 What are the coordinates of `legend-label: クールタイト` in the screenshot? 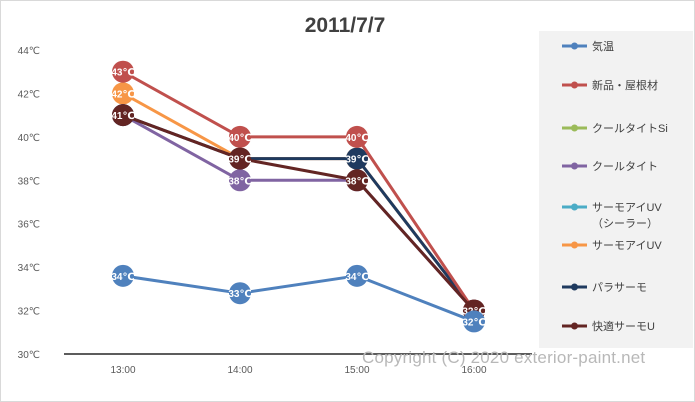 It's located at (625, 166).